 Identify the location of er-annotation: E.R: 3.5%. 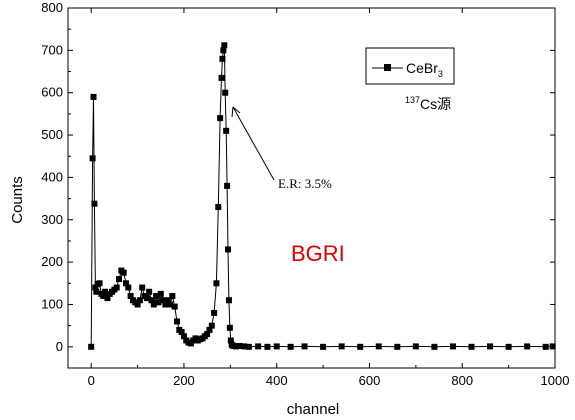
(305, 183).